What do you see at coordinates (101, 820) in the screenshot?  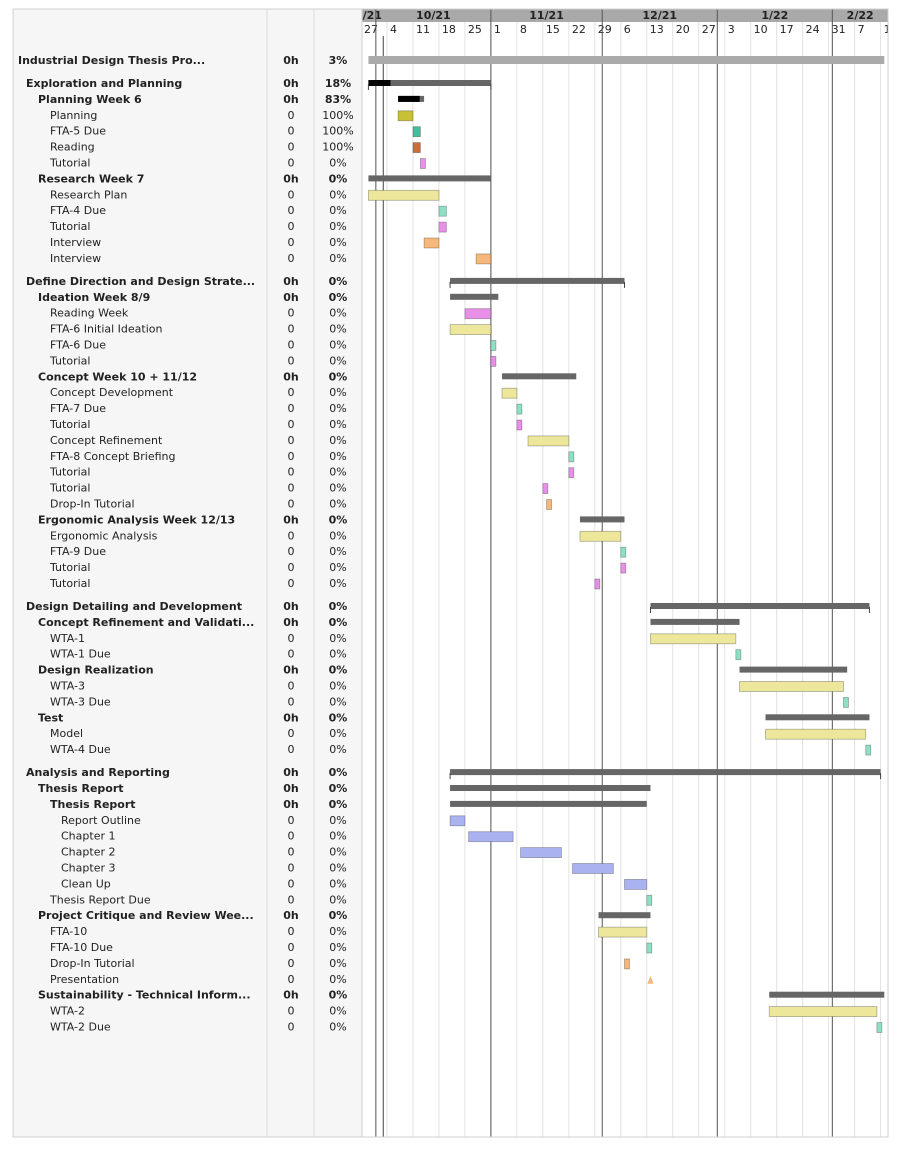 I see `task-name: Report Outline` at bounding box center [101, 820].